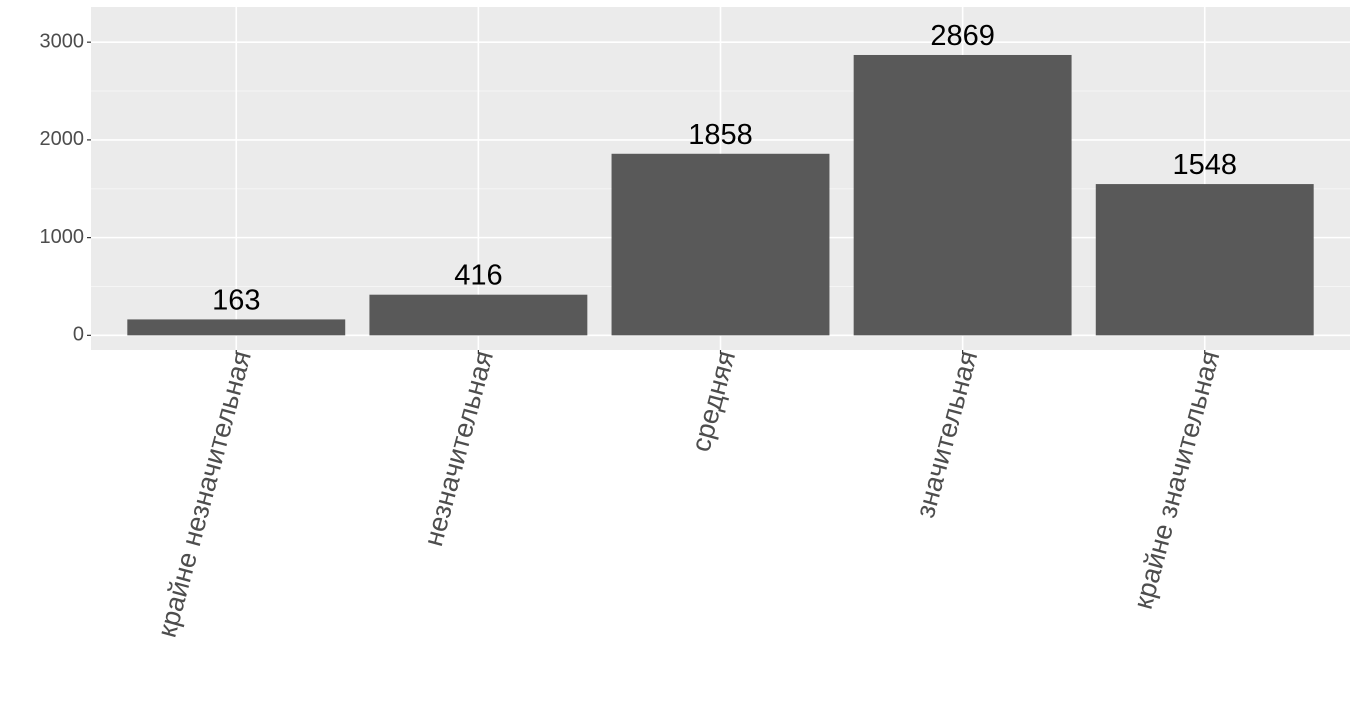  Describe the element at coordinates (458, 449) in the screenshot. I see `x-tick-label: незначительная` at that location.